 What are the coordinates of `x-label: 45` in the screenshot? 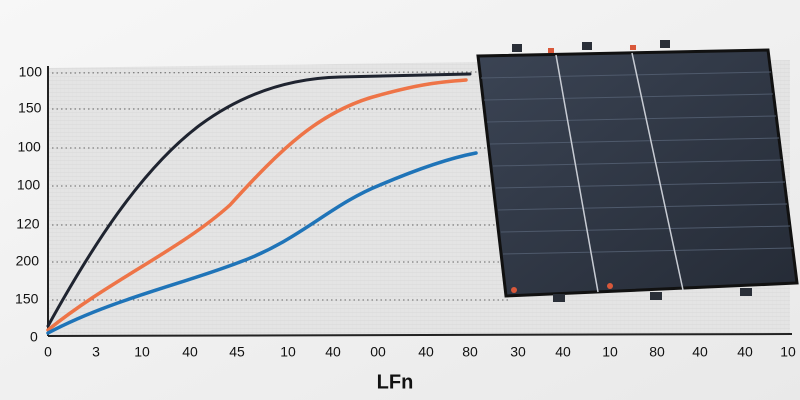 It's located at (237, 352).